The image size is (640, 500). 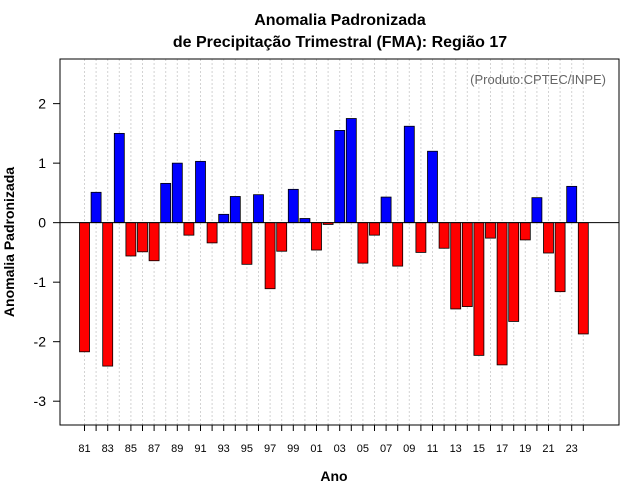 I want to click on x-tick-label: 97, so click(x=270, y=449).